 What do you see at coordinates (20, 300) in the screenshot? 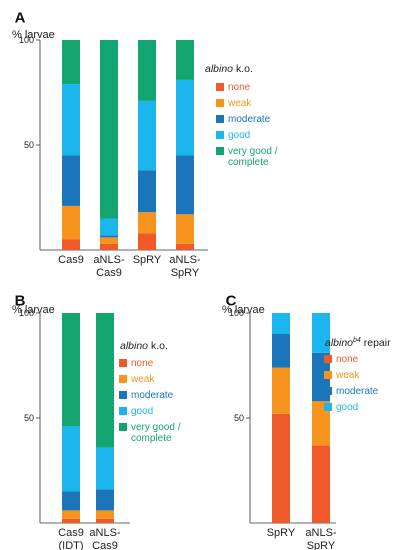
I see `panel-letter: B` at bounding box center [20, 300].